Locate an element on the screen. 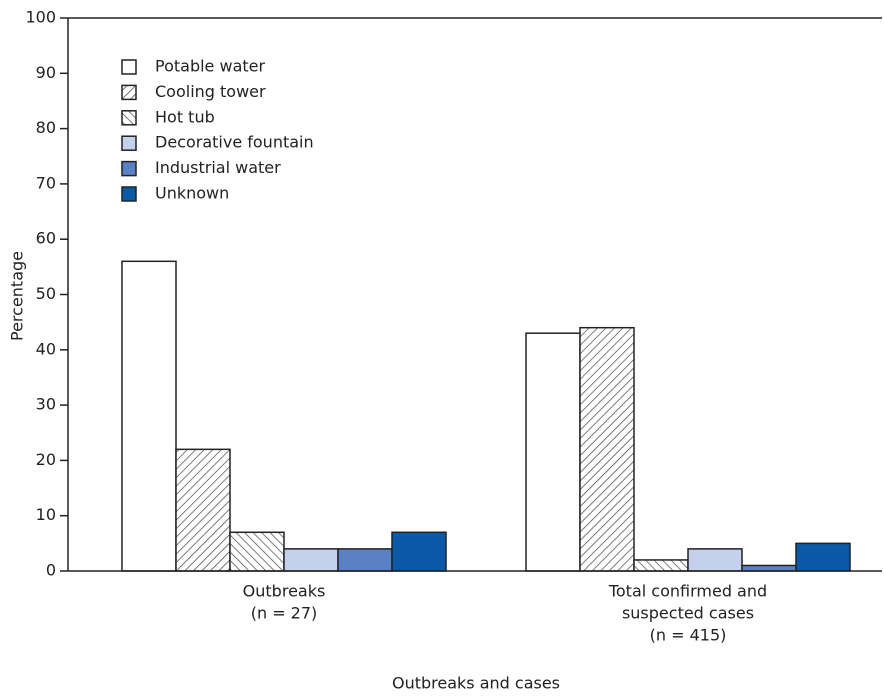 The image size is (884, 696). x-tick-label: suspected cases is located at coordinates (688, 613).